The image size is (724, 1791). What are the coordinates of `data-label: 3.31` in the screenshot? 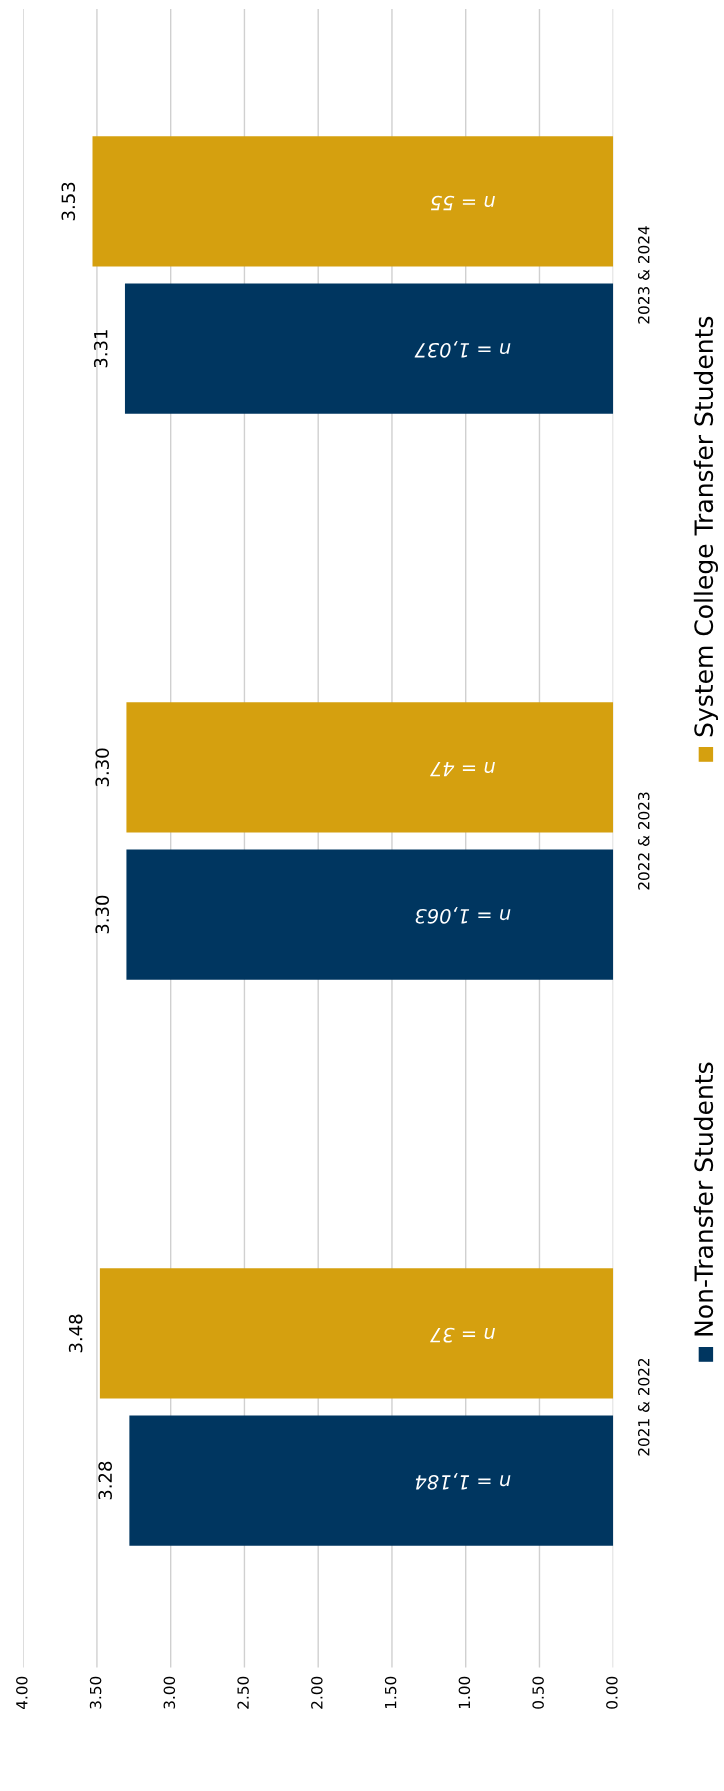 It's located at (100, 349).